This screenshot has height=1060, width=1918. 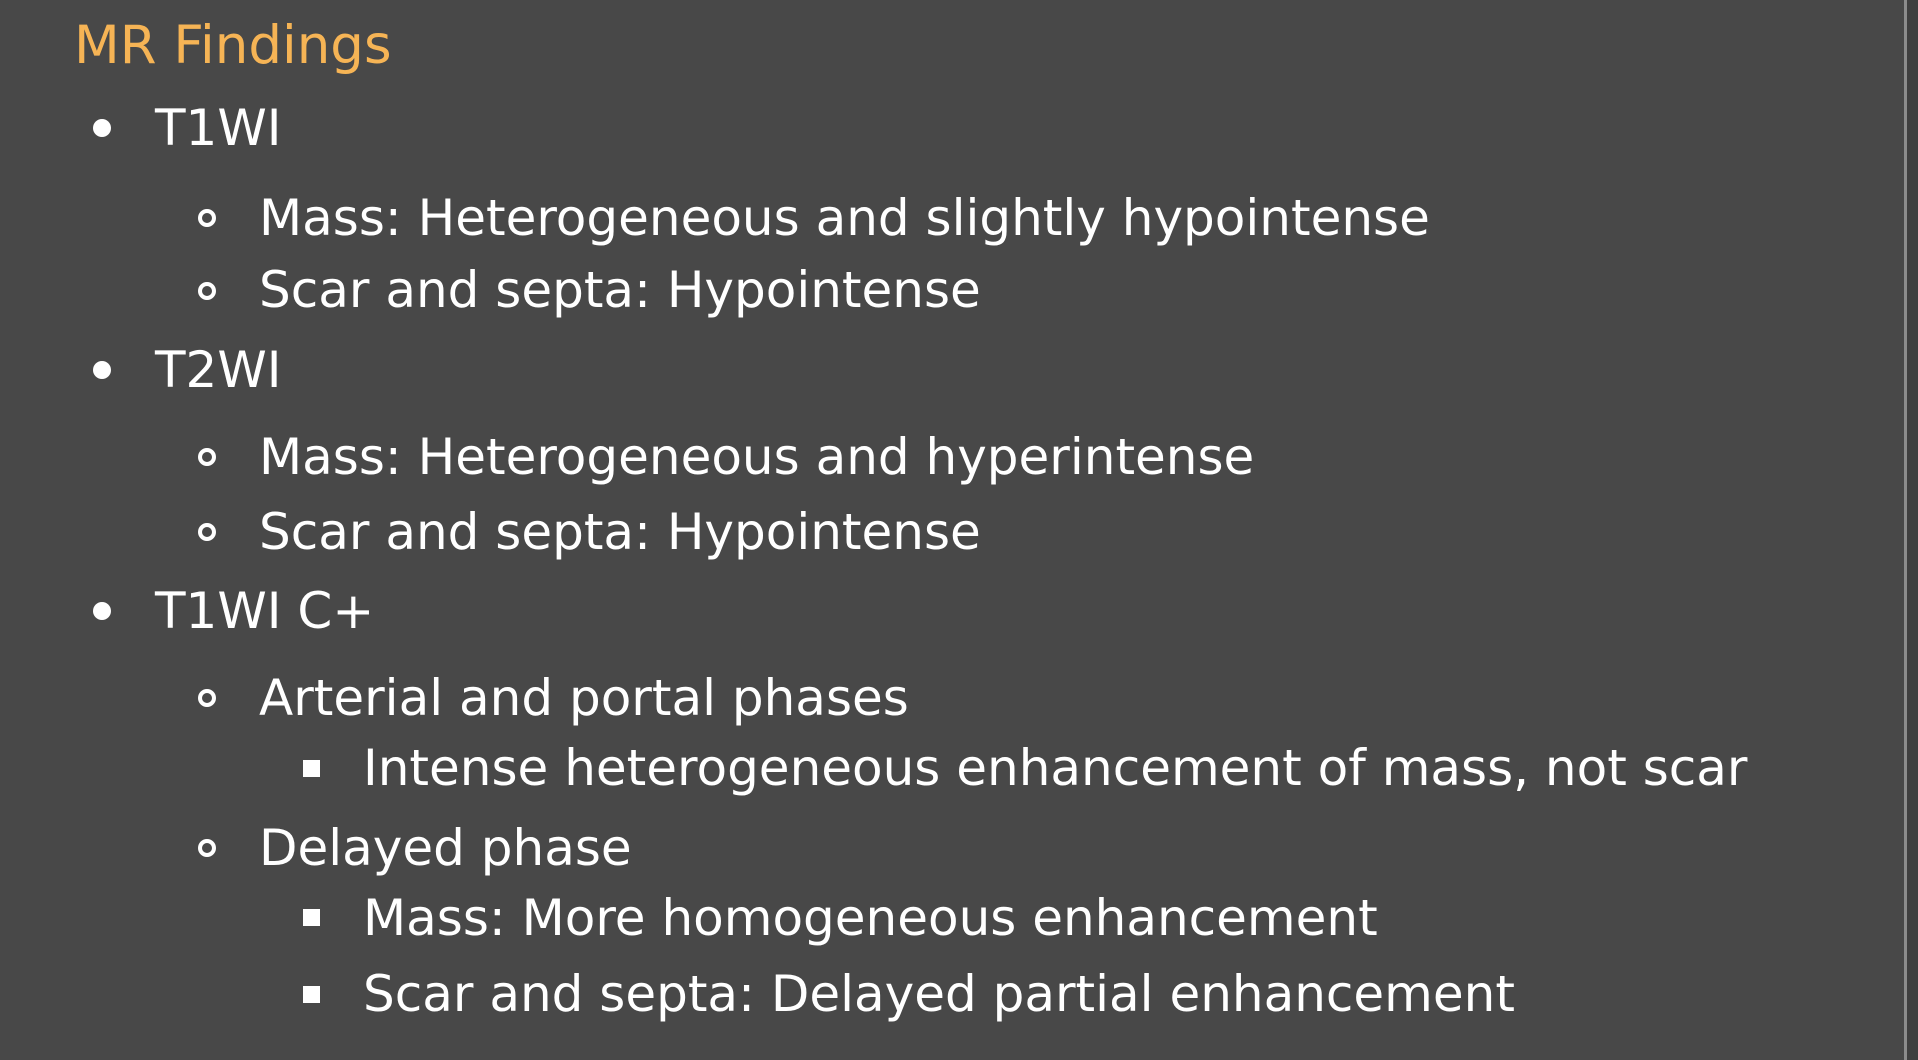 What do you see at coordinates (233, 45) in the screenshot?
I see `slide-title: MR Findings` at bounding box center [233, 45].